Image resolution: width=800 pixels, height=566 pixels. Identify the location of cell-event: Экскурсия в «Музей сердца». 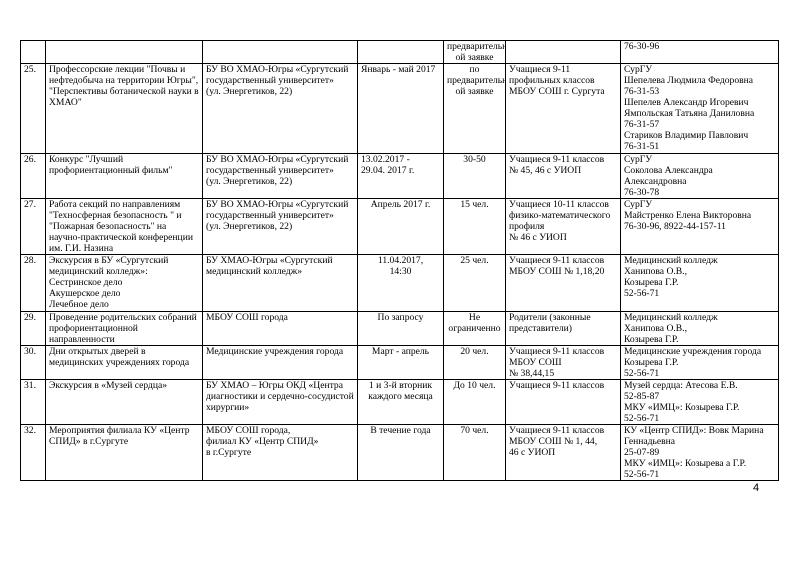
(124, 402).